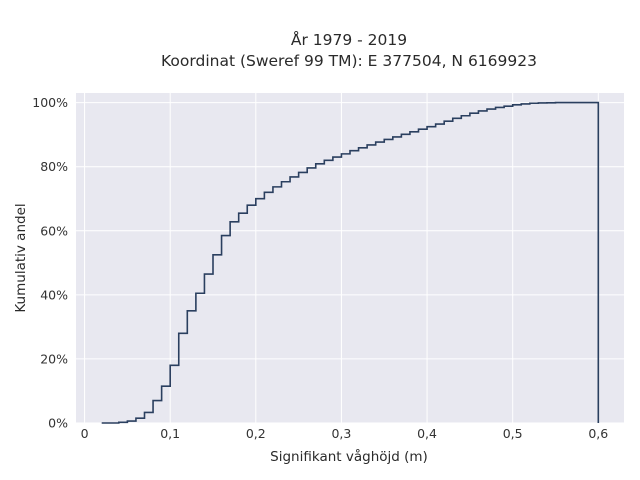  I want to click on x-tick-label: 0,2, so click(256, 433).